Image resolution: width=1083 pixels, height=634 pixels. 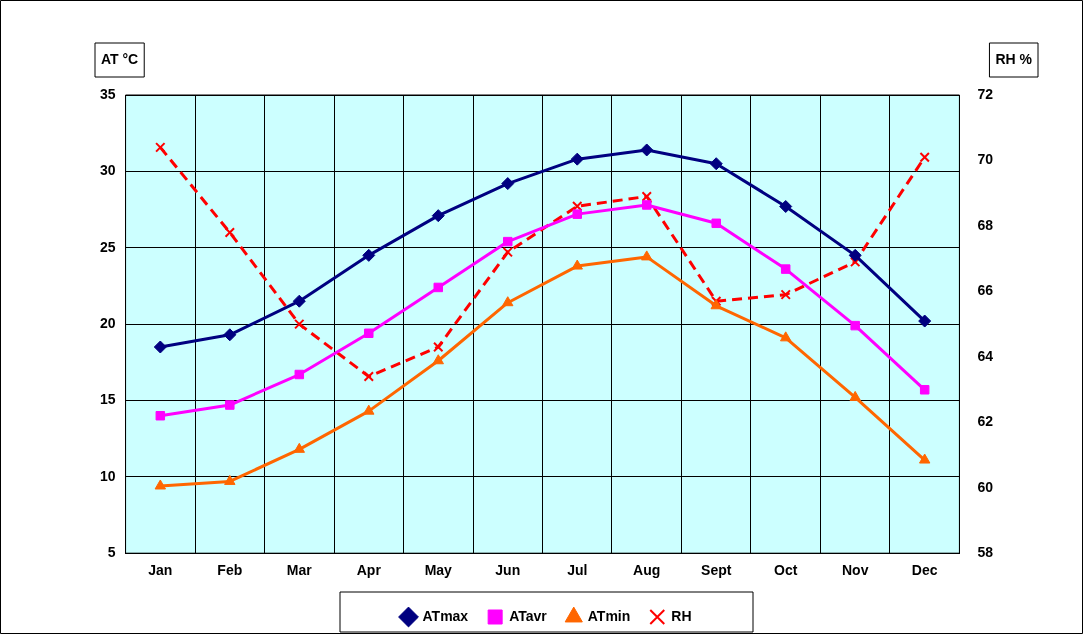 I want to click on y2-axis-title: RH %, so click(x=1014, y=58).